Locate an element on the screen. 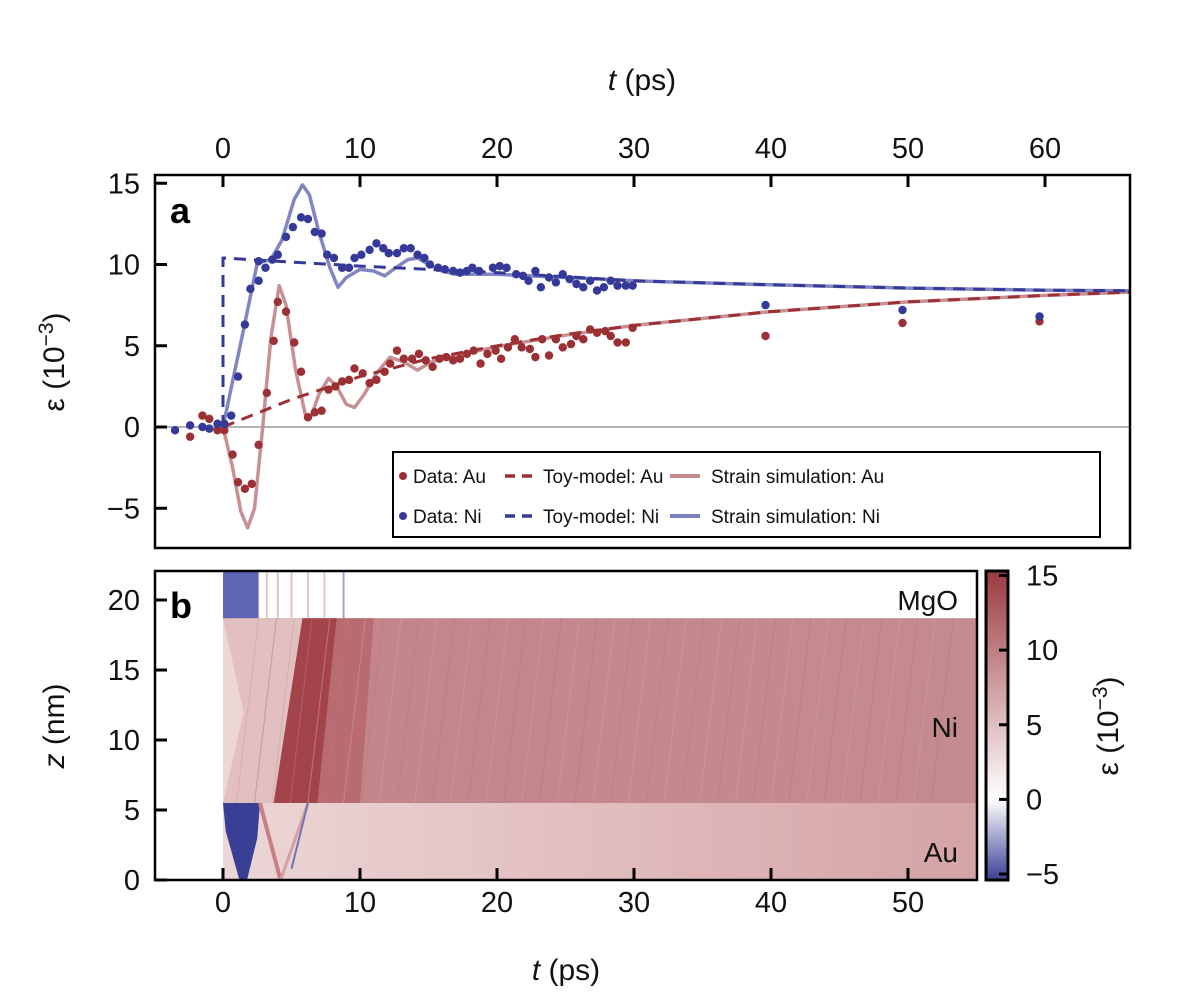 The width and height of the screenshot is (1178, 1006). data-au-series is located at coordinates (614, 395).